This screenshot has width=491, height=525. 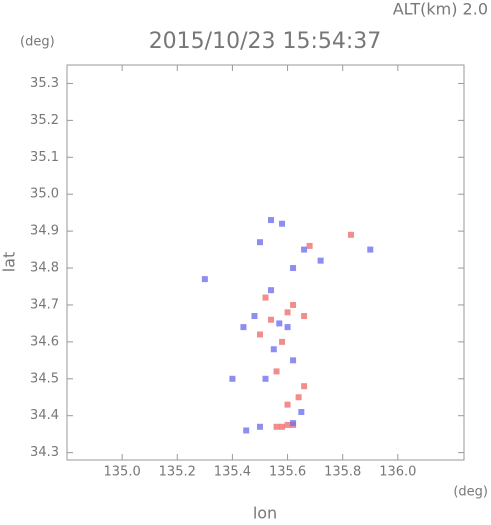 I want to click on x-label: lon, so click(x=265, y=513).